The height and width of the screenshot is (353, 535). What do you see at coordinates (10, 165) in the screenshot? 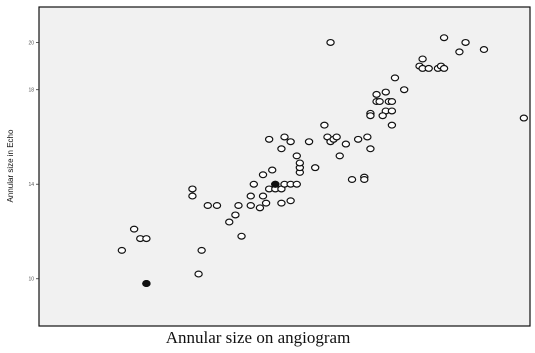
I see `y-axis-title: Annular size in Echo` at bounding box center [10, 165].